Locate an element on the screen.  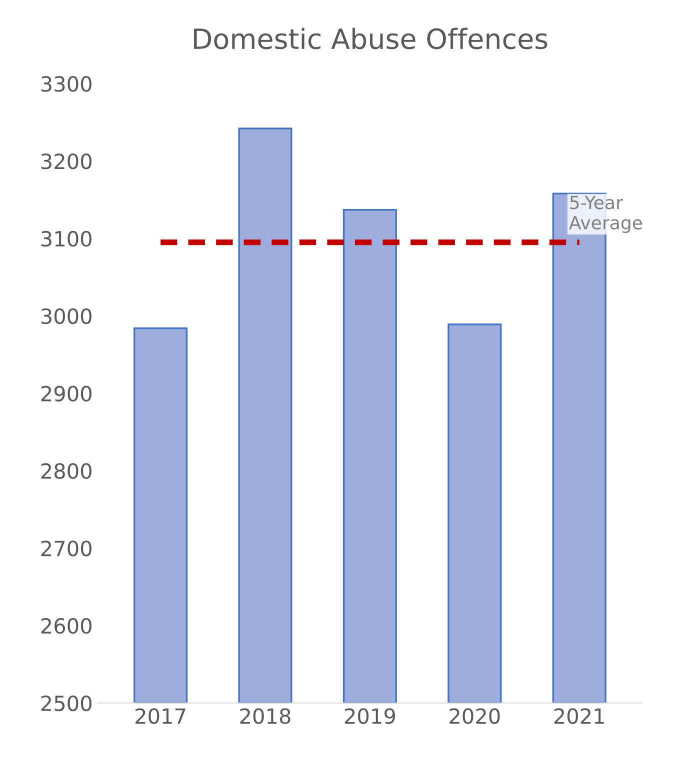
x-tick-label: 2019 is located at coordinates (369, 716).